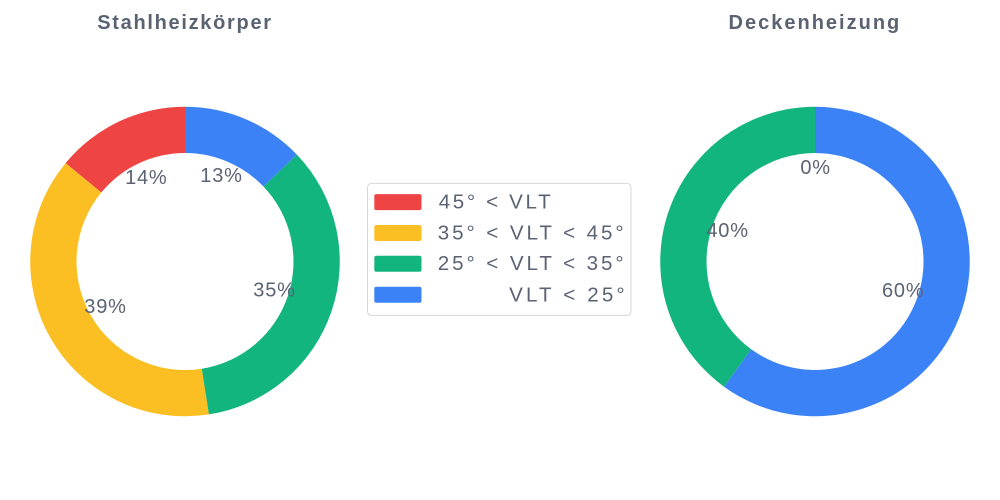 The image size is (1000, 500). What do you see at coordinates (105, 307) in the screenshot?
I see `svg-text: 39%` at bounding box center [105, 307].